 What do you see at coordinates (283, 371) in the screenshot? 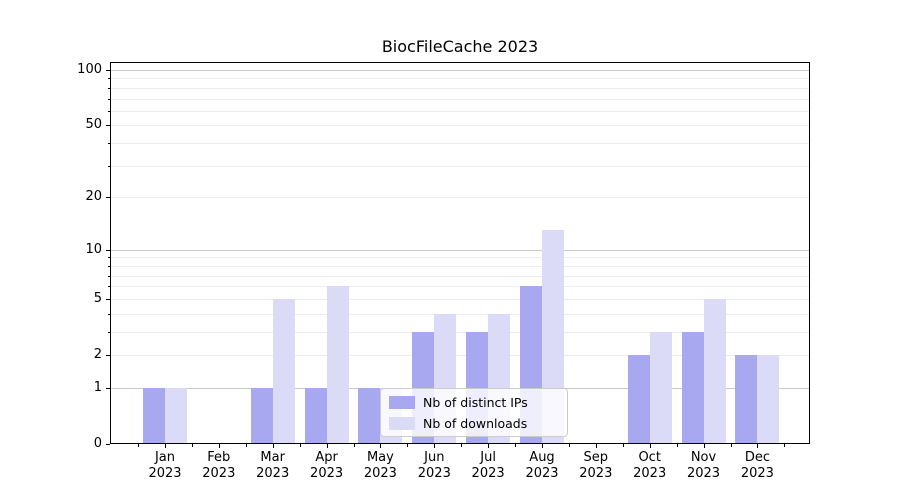
I see `bar-downloads-mar` at bounding box center [283, 371].